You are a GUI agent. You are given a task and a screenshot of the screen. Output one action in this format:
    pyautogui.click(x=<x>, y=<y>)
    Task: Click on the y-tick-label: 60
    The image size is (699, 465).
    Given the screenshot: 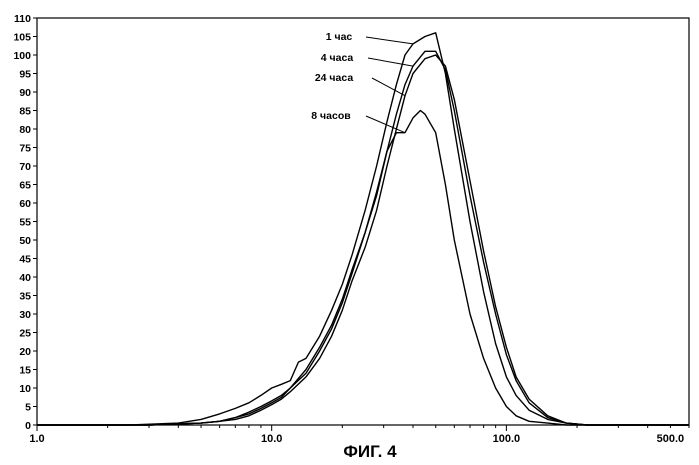 What is the action you would take?
    pyautogui.click(x=25, y=204)
    